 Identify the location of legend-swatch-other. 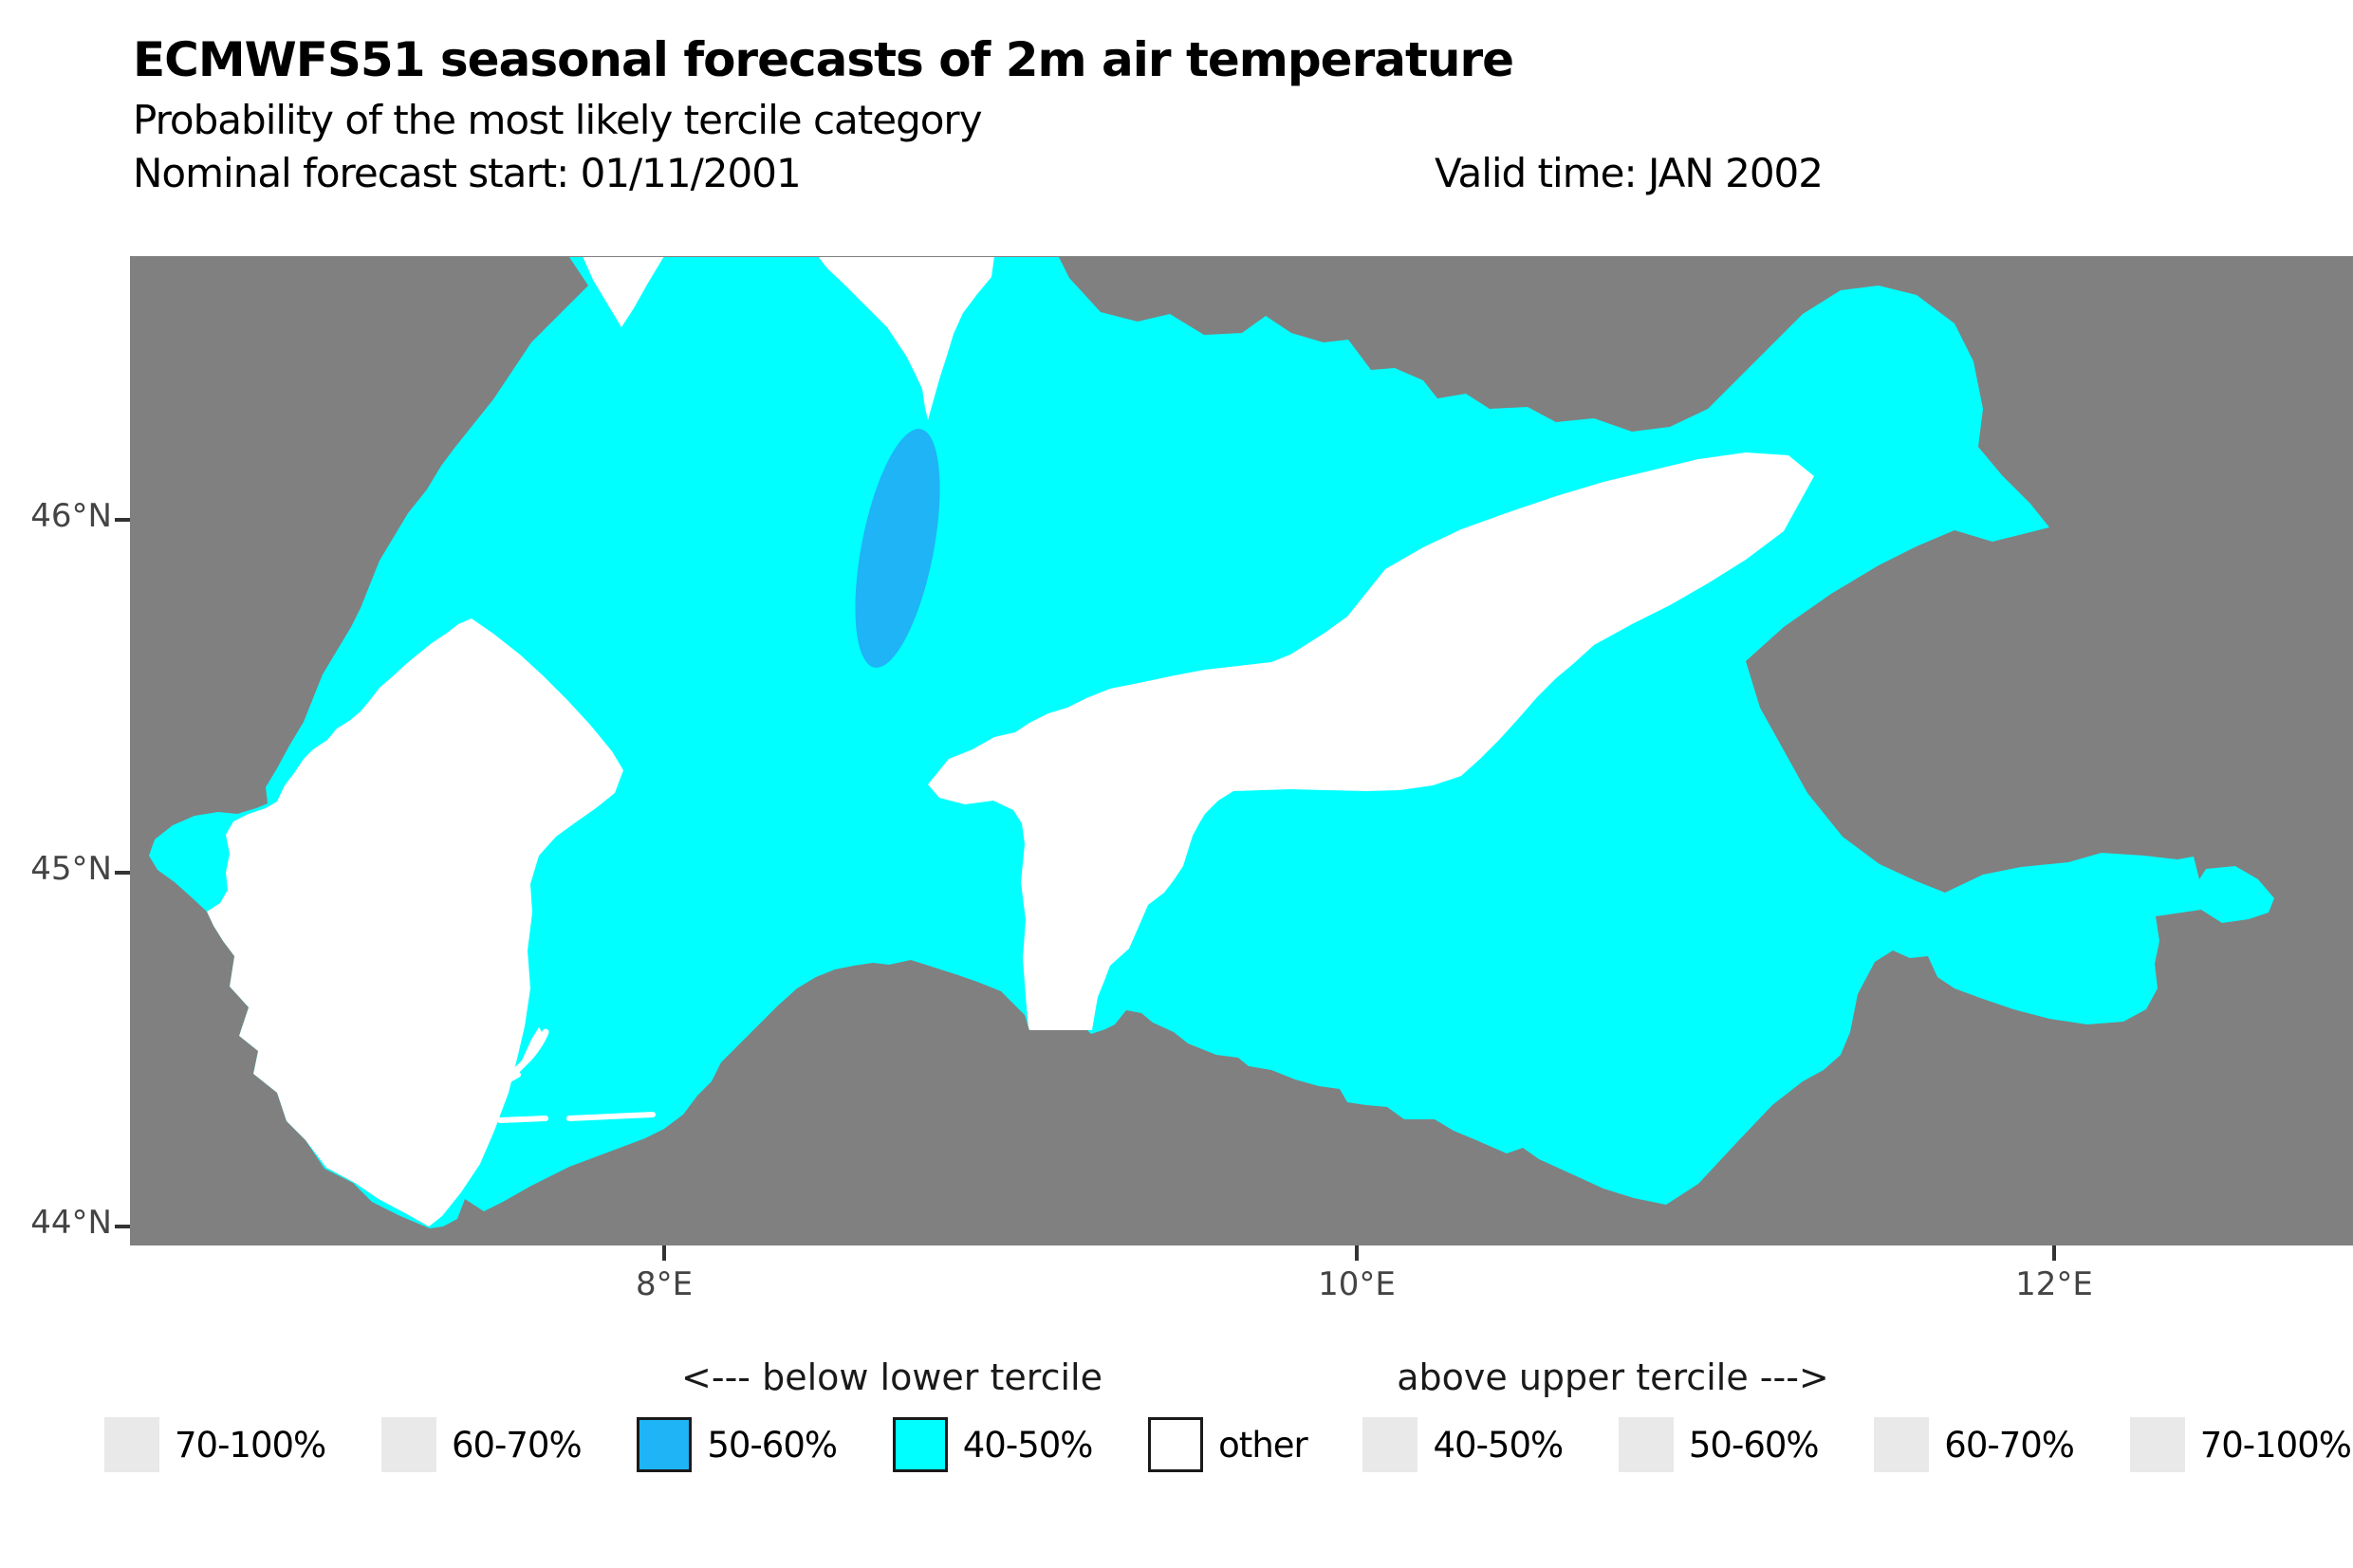
(1176, 1445).